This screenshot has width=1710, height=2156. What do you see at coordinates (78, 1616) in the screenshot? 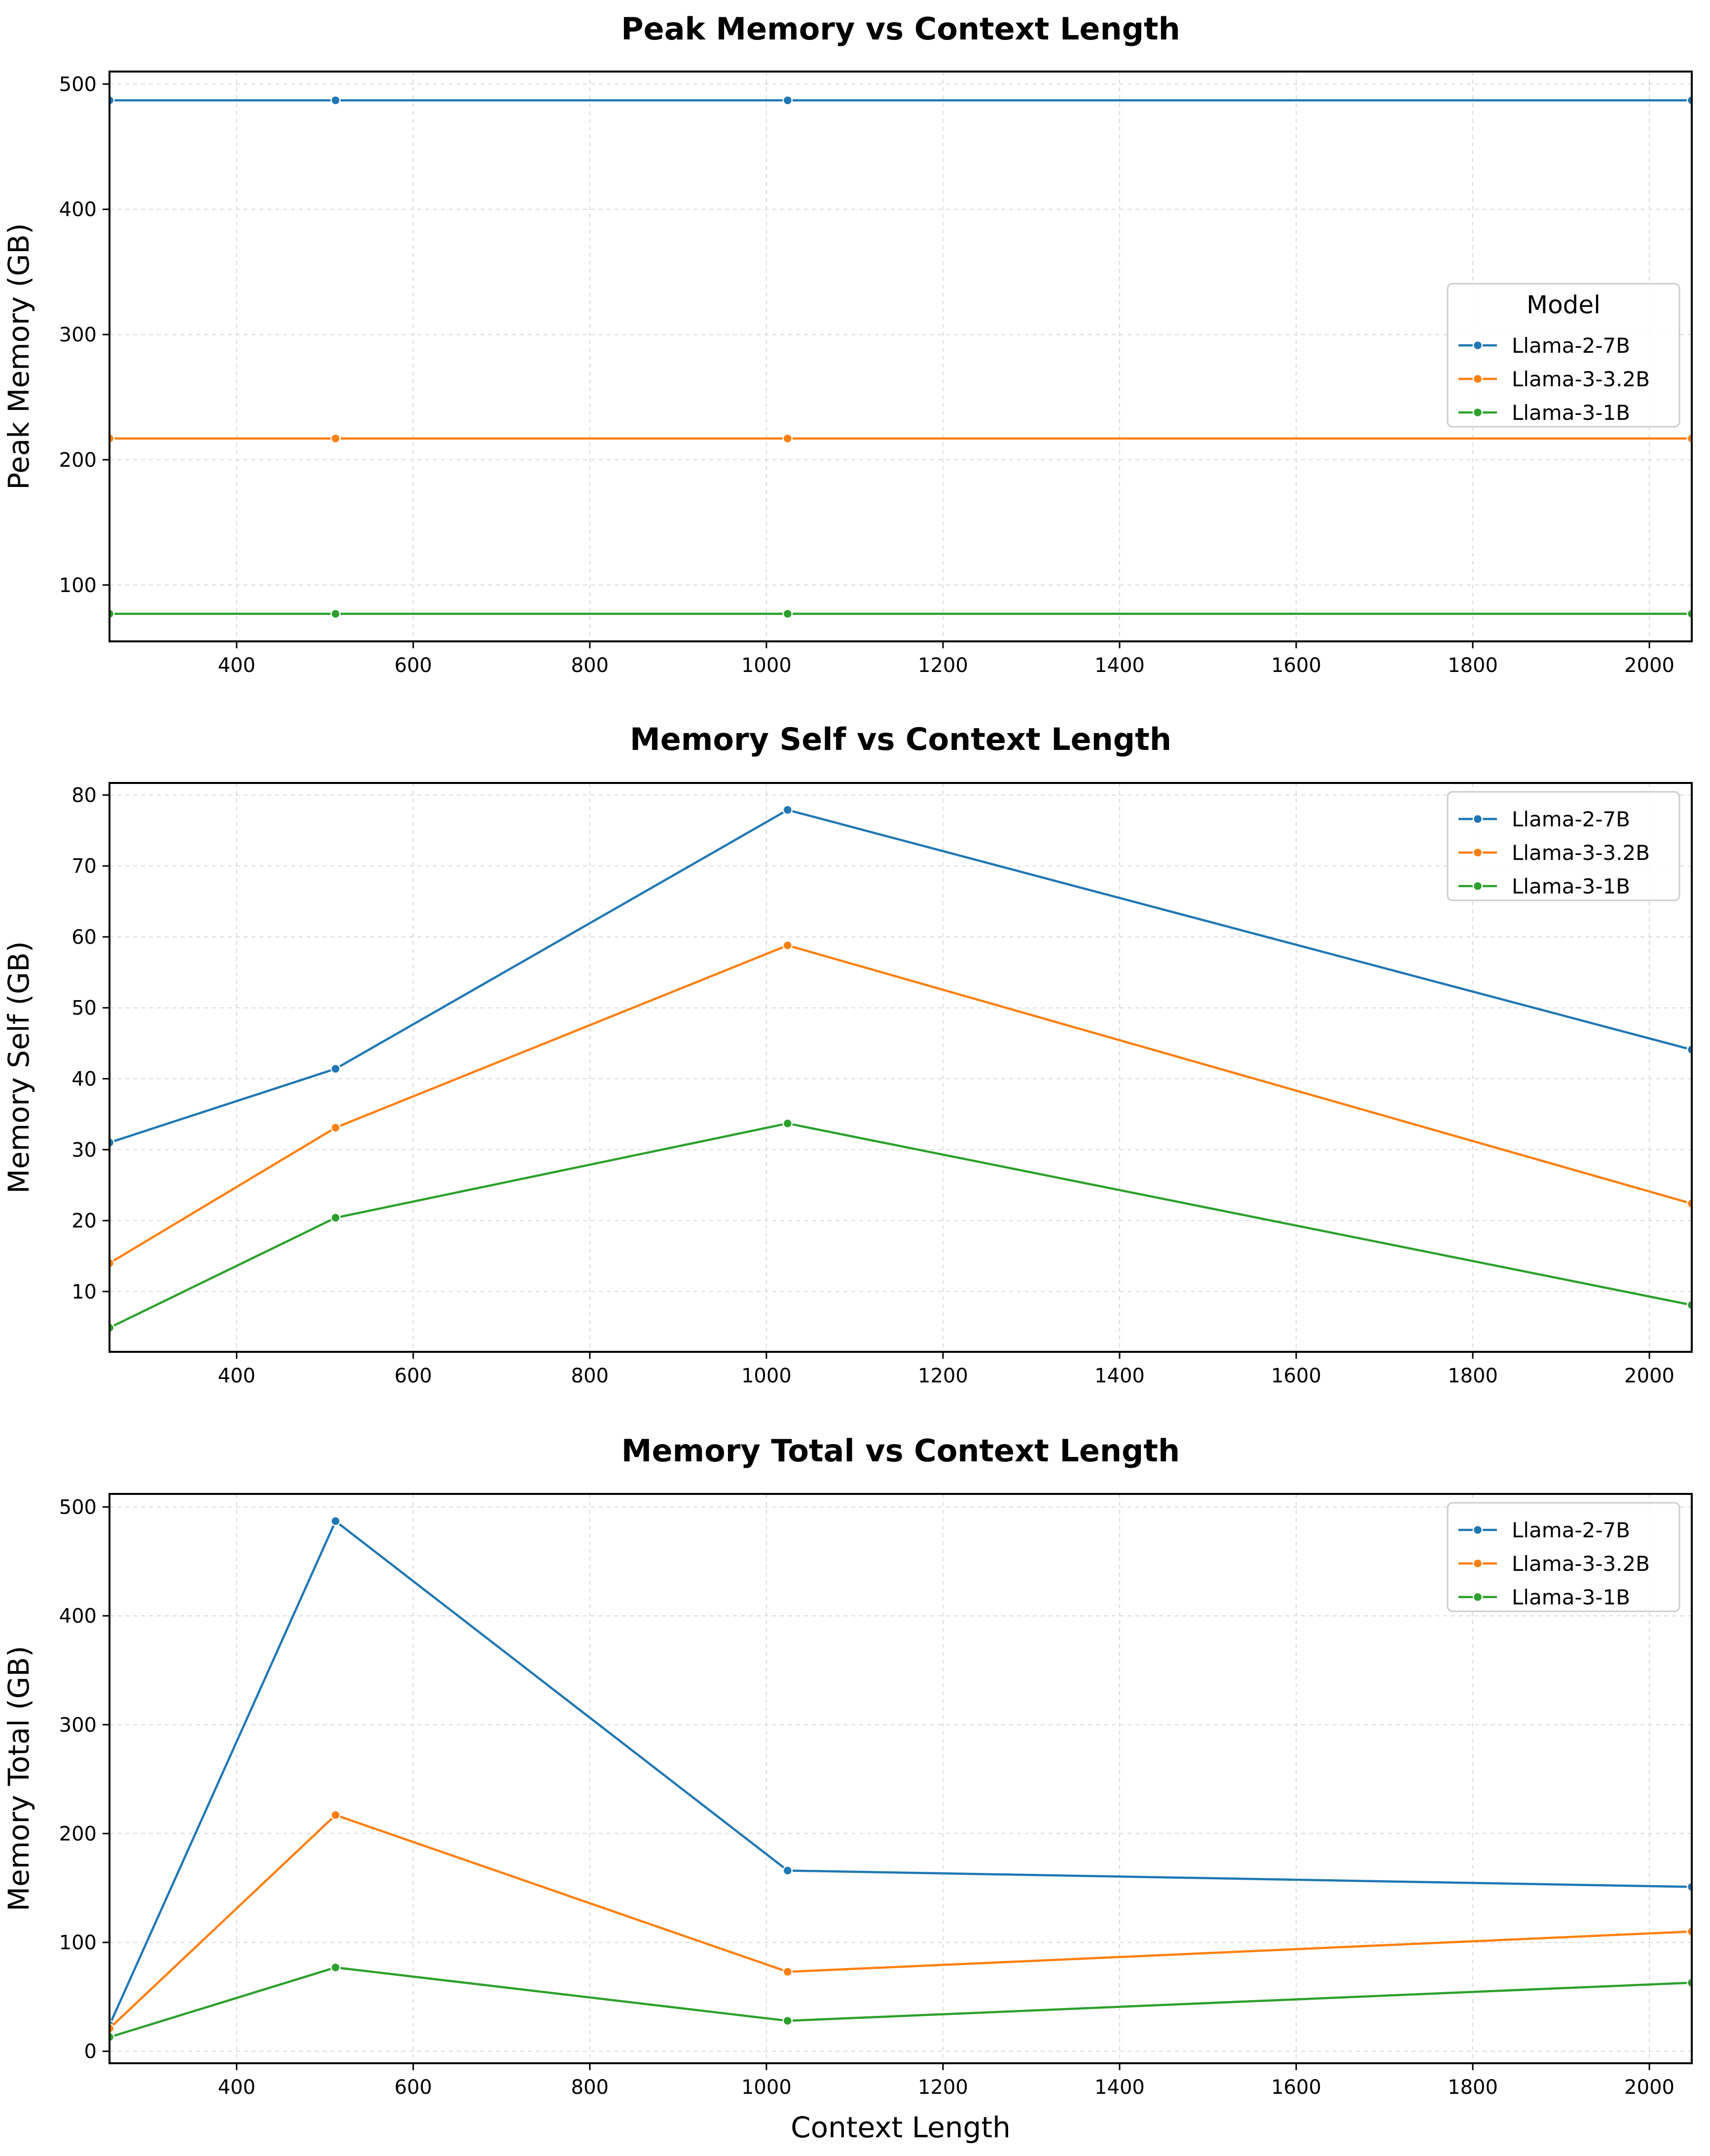
I see `y-tick-label: 400` at bounding box center [78, 1616].